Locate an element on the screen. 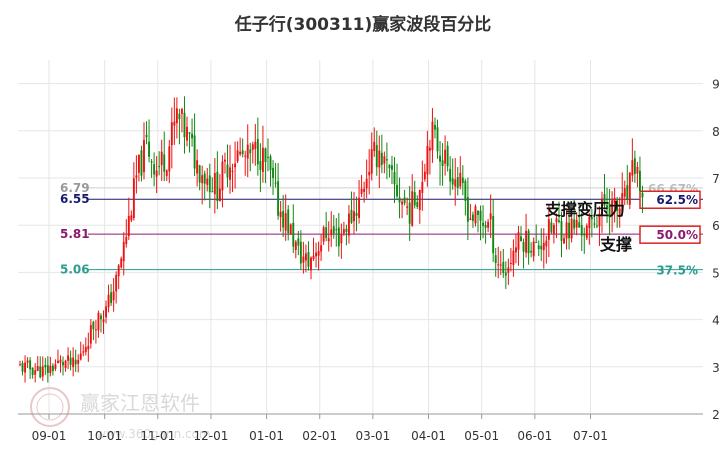 This screenshot has width=726, height=454. level-label-right: 62.5% is located at coordinates (677, 200).